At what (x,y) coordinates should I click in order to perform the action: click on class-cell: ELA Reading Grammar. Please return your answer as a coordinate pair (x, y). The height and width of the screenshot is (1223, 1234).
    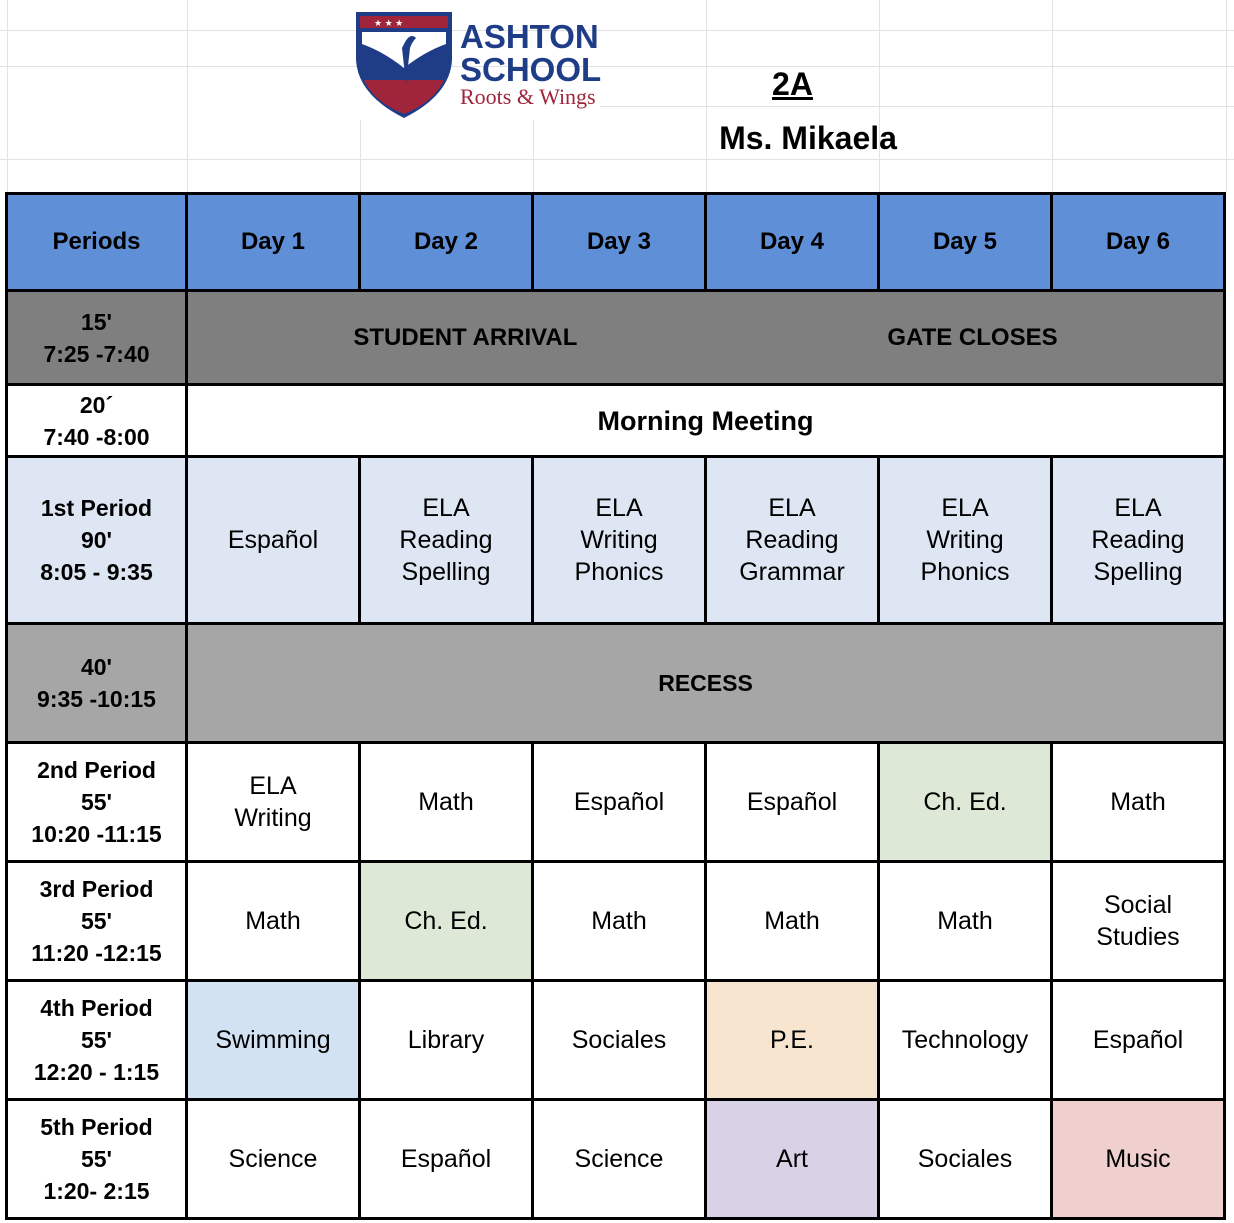
    Looking at the image, I should click on (792, 540).